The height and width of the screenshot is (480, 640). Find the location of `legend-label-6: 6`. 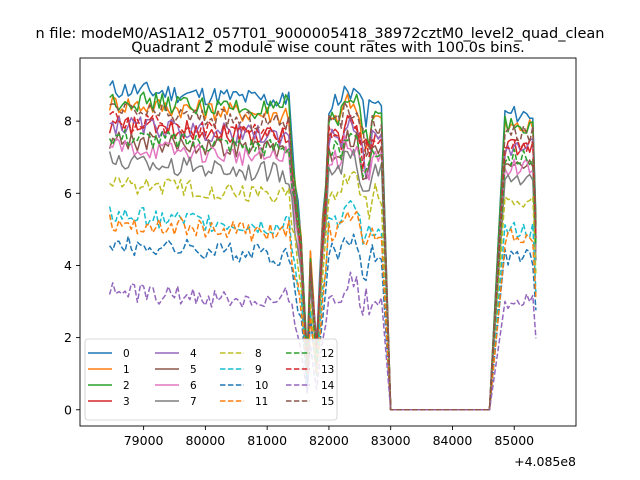

legend-label-6: 6 is located at coordinates (193, 386).